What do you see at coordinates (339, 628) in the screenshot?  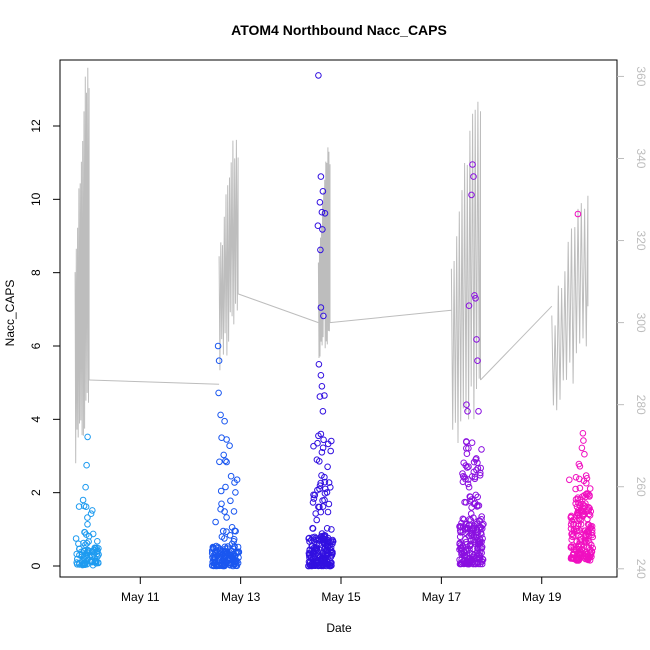 I see `x-axis-label: Date` at bounding box center [339, 628].